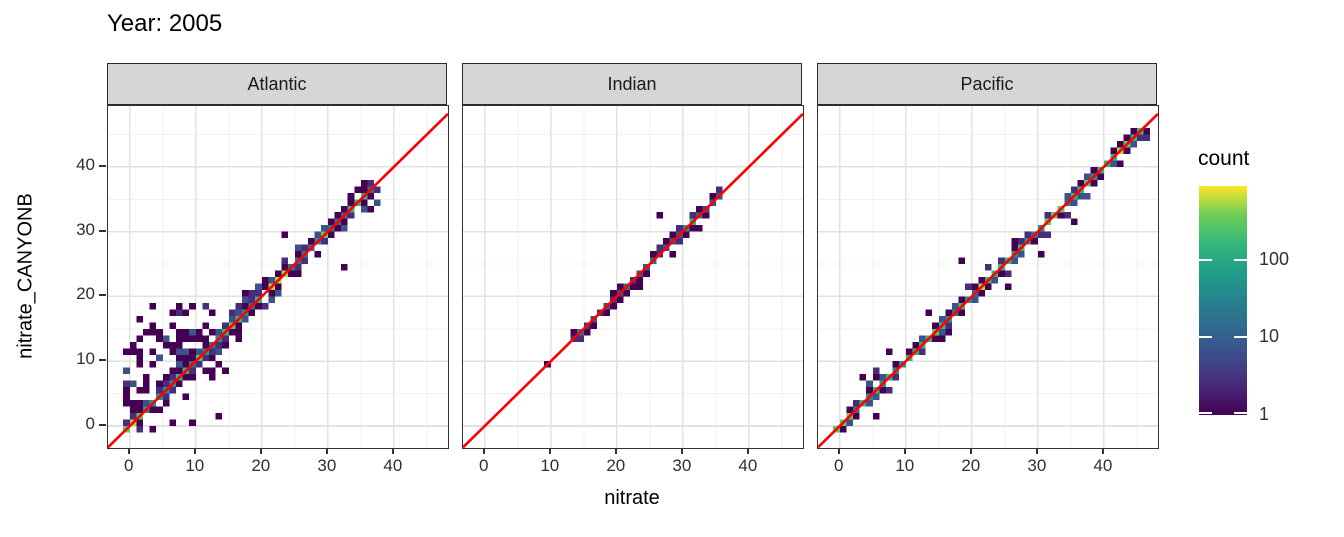 The width and height of the screenshot is (1344, 537). Describe the element at coordinates (616, 465) in the screenshot. I see `x-tick-label: 20` at that location.